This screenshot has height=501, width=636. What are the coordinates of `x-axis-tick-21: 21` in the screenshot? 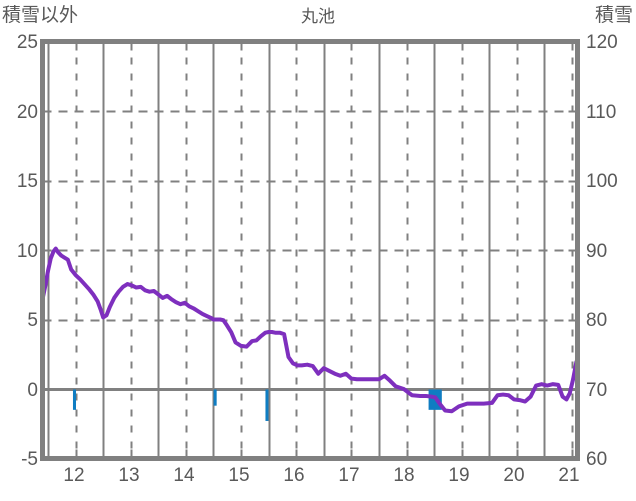 It's located at (569, 475).